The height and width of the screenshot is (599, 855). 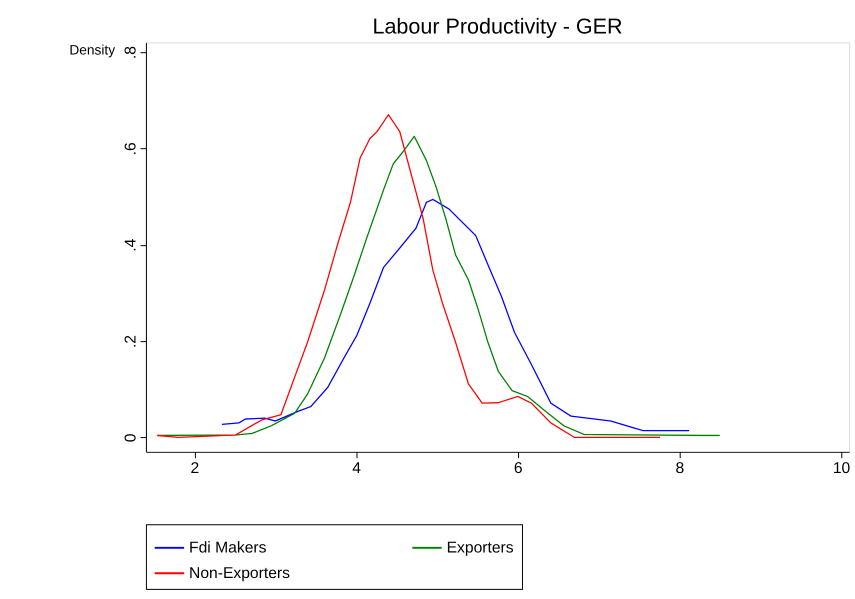 I want to click on legend-label: Non-Exporters, so click(x=239, y=573).